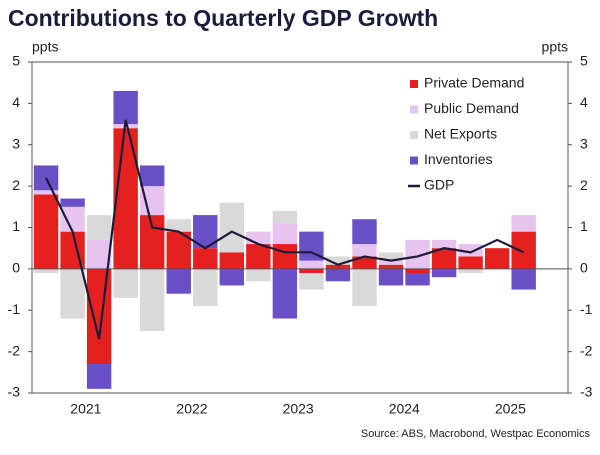  What do you see at coordinates (223, 18) in the screenshot?
I see `chart-title: Contributions to Quarterly GDP Growth` at bounding box center [223, 18].